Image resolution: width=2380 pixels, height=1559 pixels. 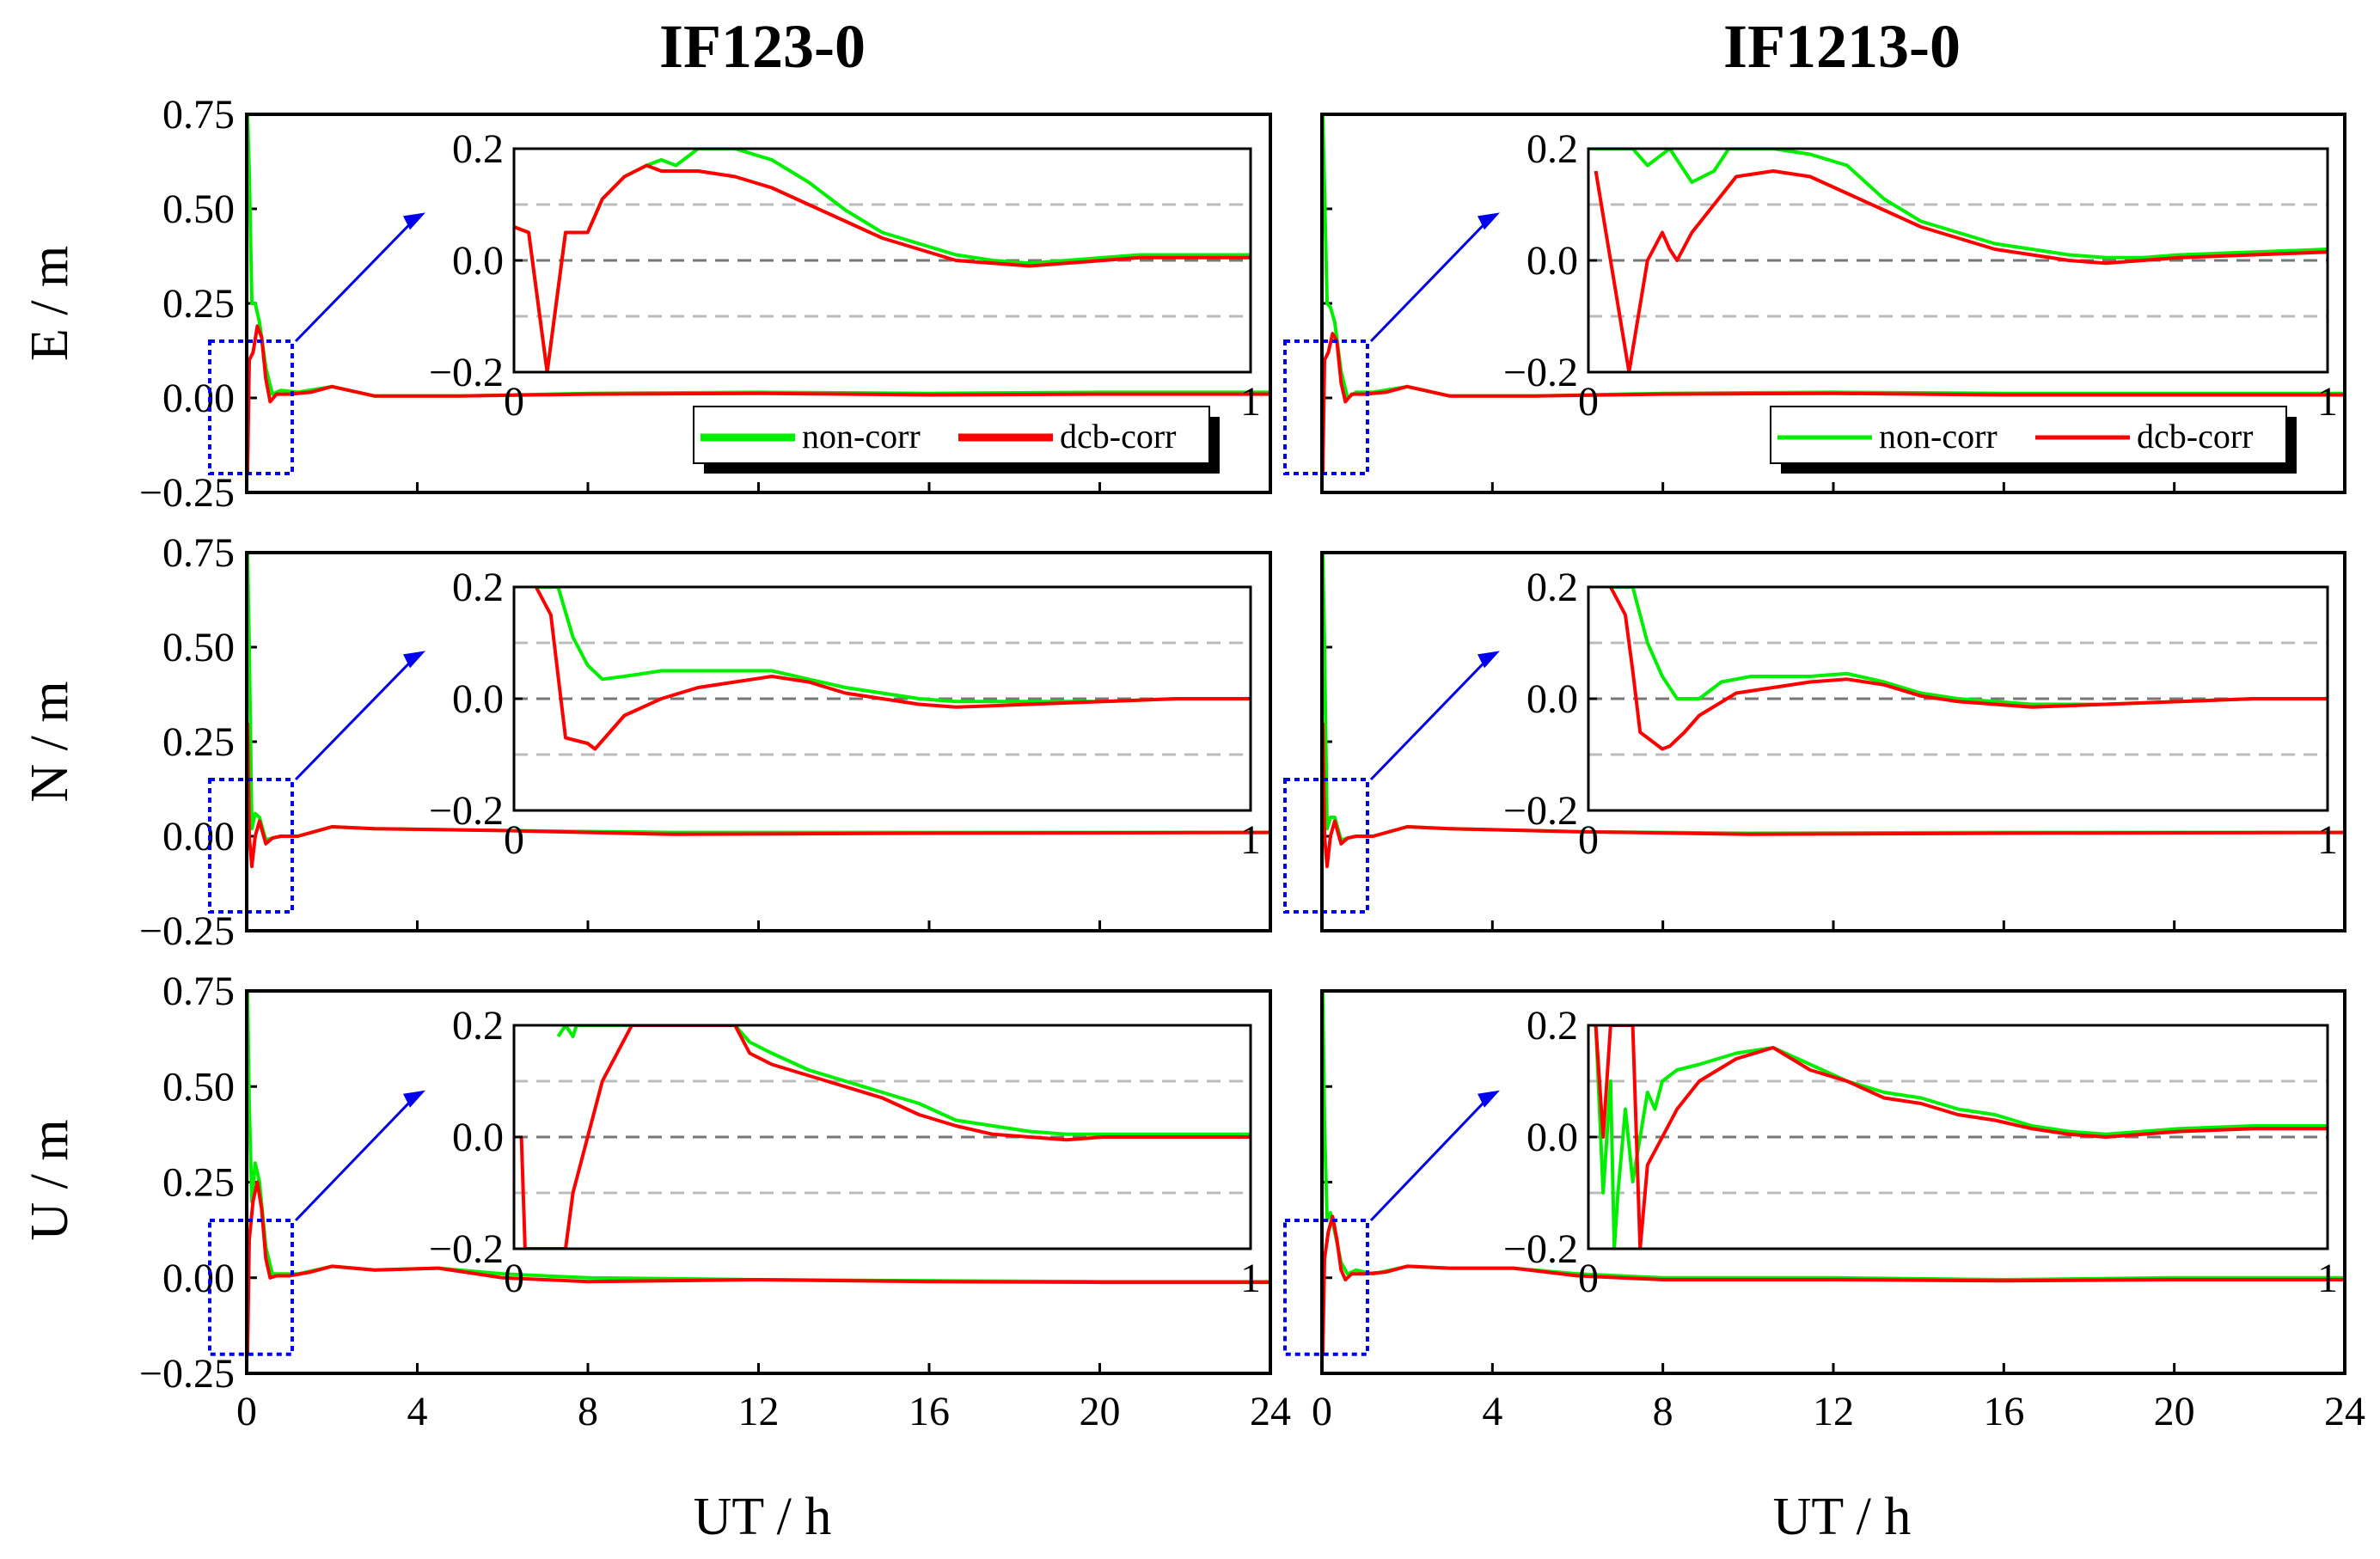 I want to click on x-tick-label: 8, so click(x=588, y=1411).